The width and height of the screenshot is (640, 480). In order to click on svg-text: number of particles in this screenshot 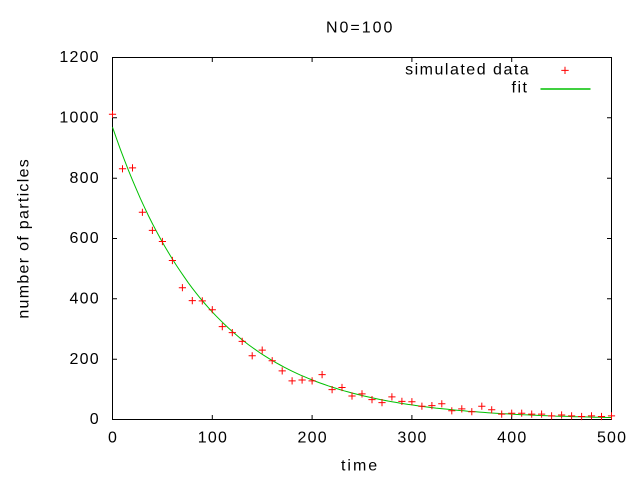, I will do `click(24, 238)`.